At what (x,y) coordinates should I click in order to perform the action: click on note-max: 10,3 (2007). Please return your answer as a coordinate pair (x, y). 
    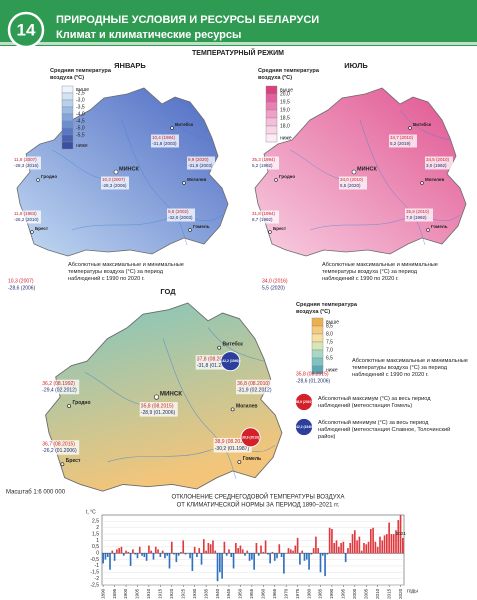
    Looking at the image, I should click on (21, 281).